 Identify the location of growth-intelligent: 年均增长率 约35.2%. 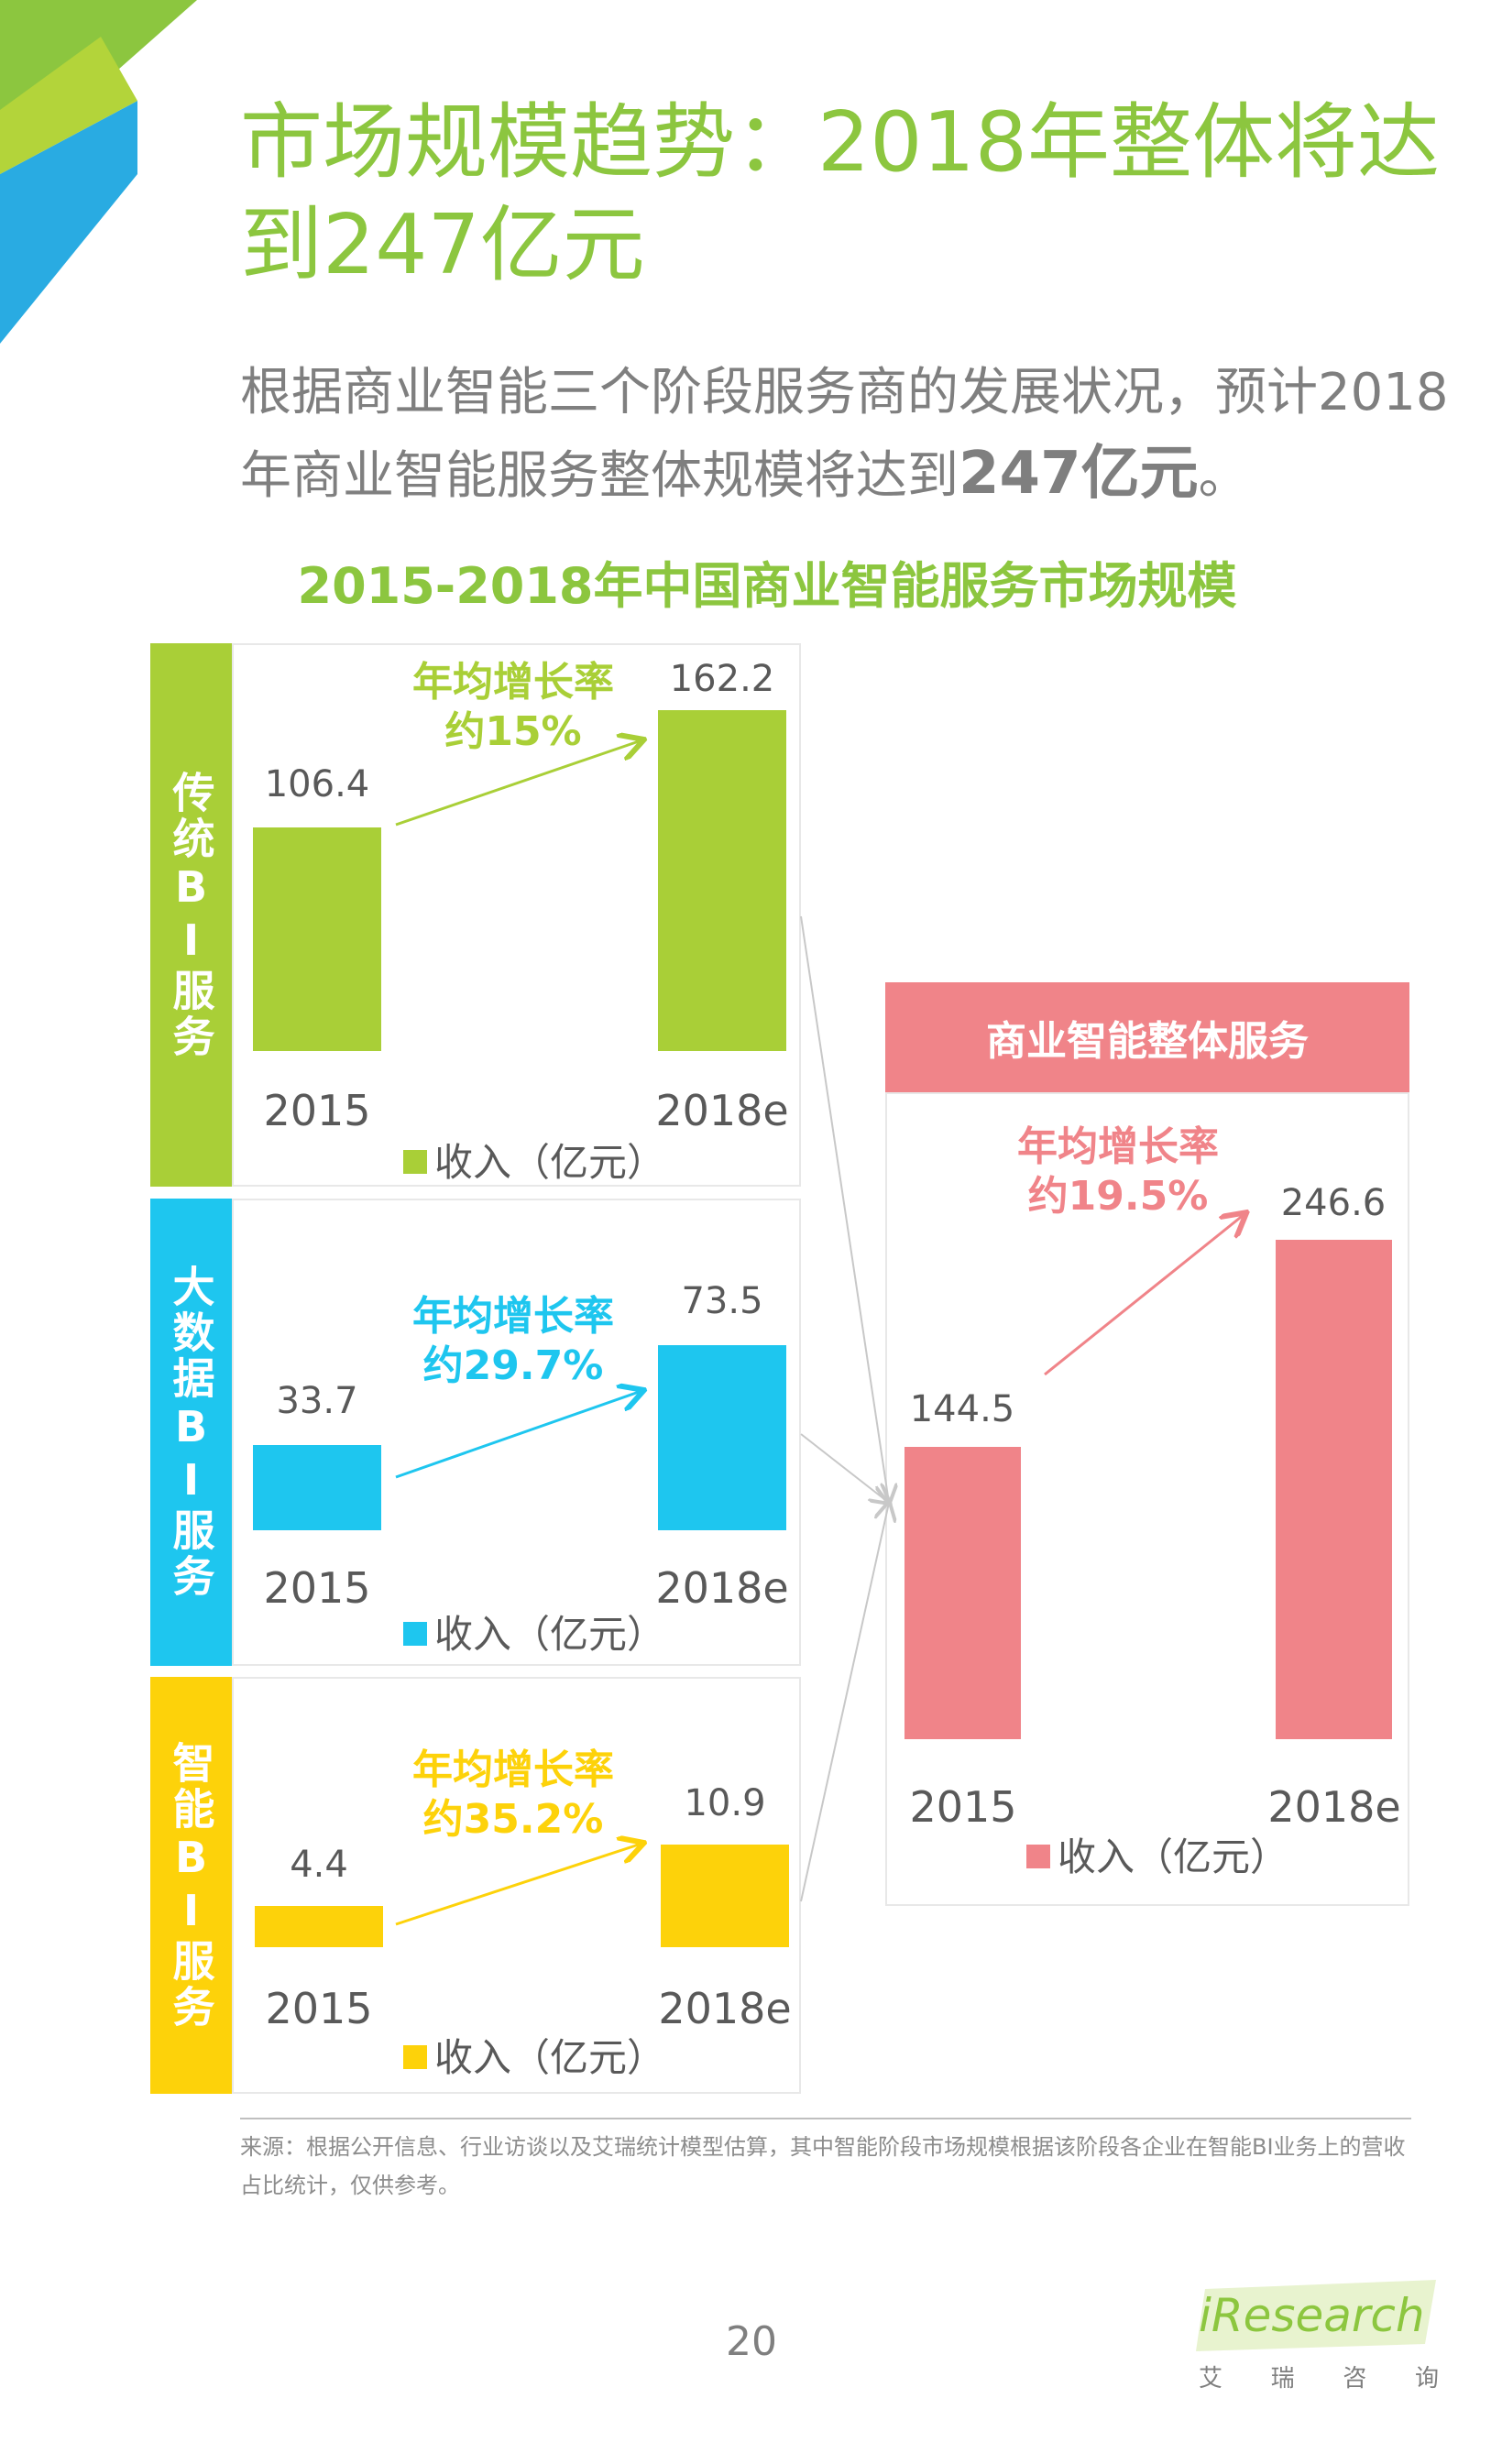
(513, 1795).